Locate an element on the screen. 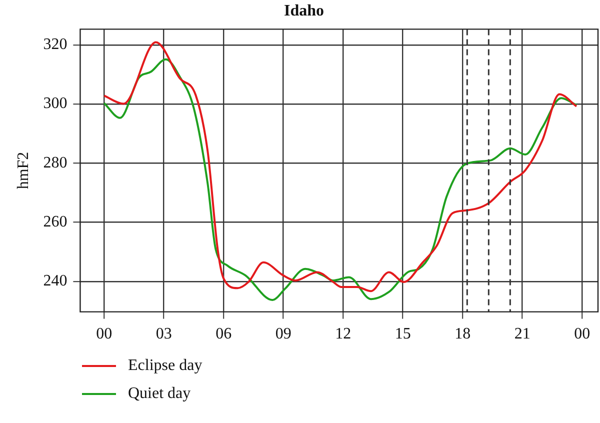 The image size is (600, 423). chart-title: Idaho is located at coordinates (304, 11).